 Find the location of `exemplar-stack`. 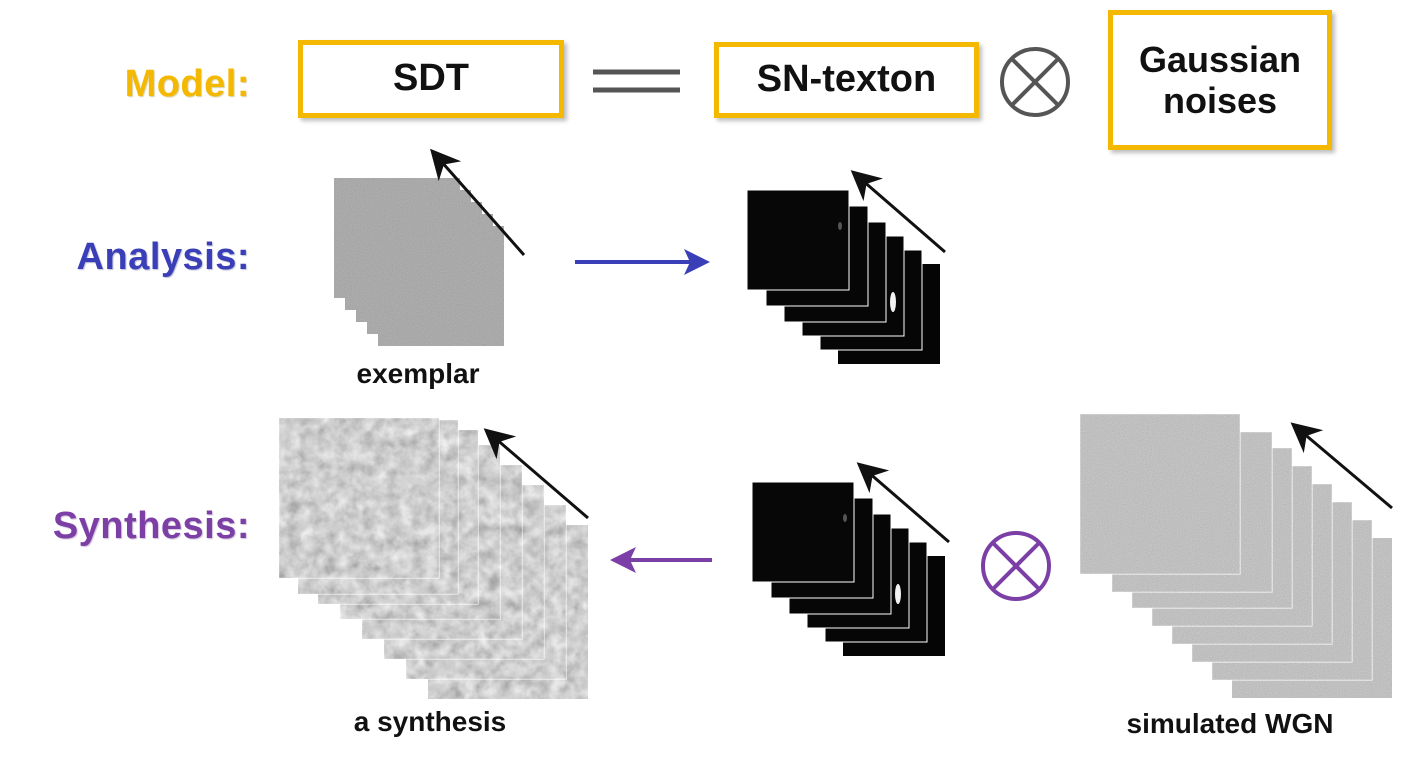

exemplar-stack is located at coordinates (419, 262).